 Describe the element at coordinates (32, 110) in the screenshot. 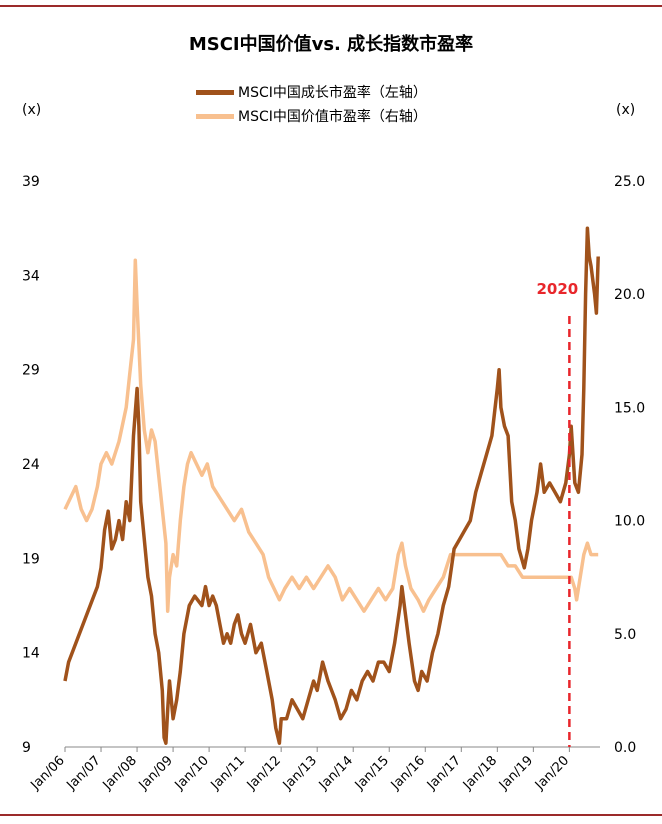

I see `left-axis-unit: (x)` at that location.